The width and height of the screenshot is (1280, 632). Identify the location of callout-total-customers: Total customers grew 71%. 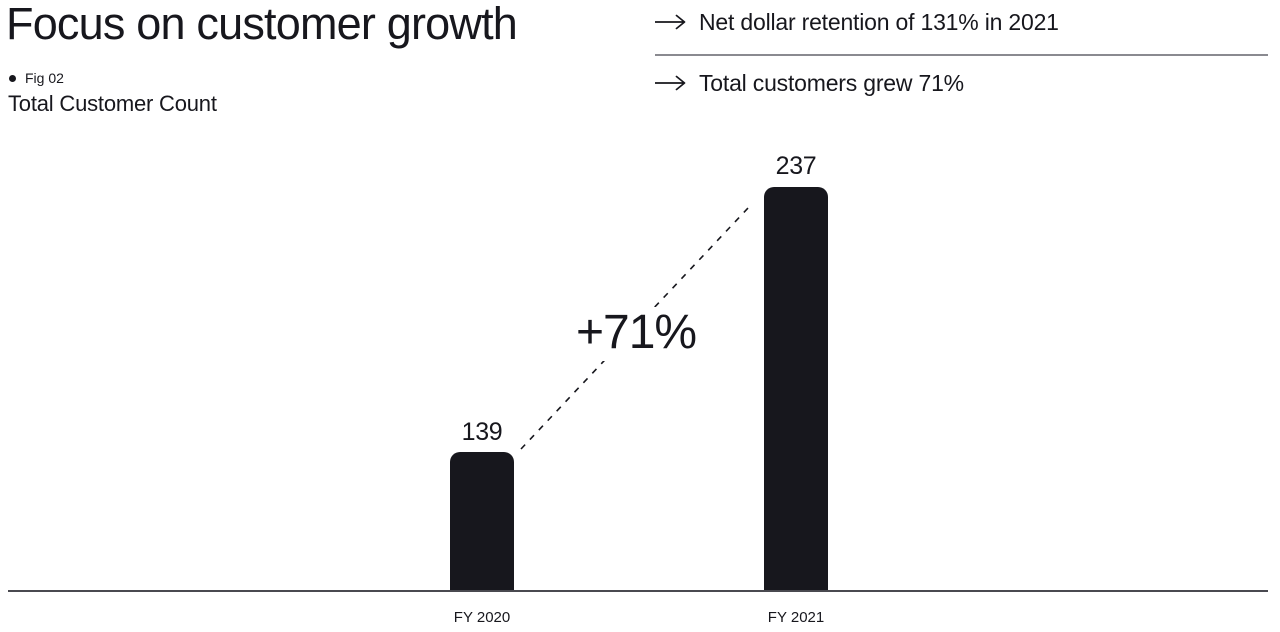
(961, 83).